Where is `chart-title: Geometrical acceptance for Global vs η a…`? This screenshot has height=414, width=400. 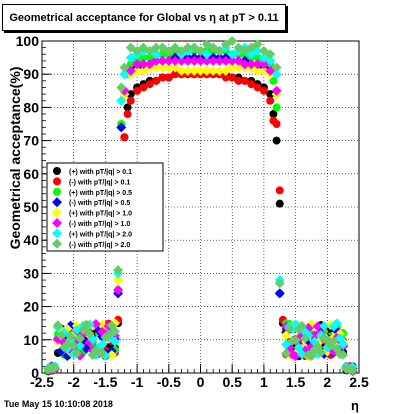
chart-title: Geometrical acceptance for Global vs η a… is located at coordinates (144, 17).